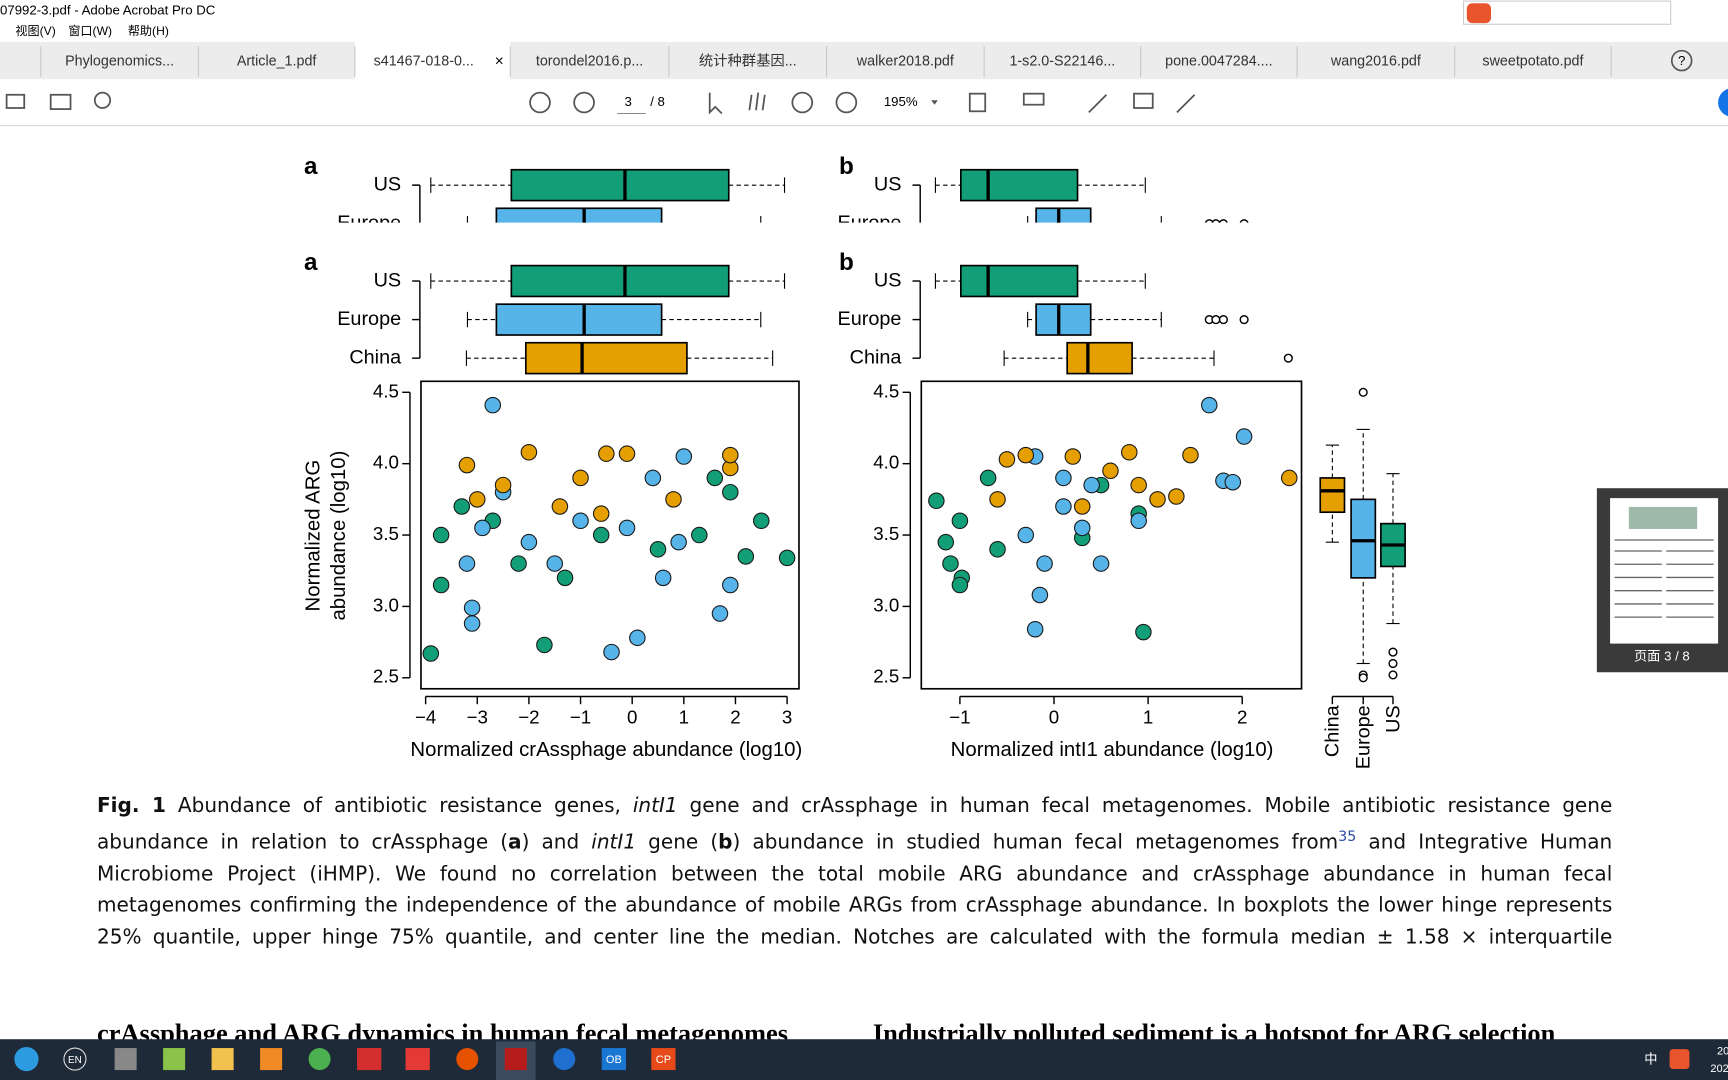 Image resolution: width=1728 pixels, height=1080 pixels. Describe the element at coordinates (386, 676) in the screenshot. I see `y-tick-label: 2.5` at that location.